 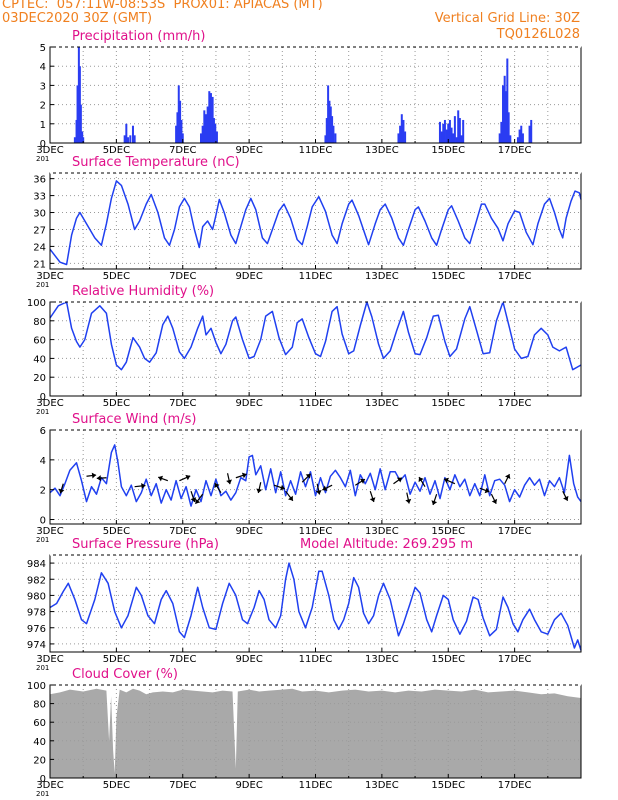 What do you see at coordinates (39, 760) in the screenshot?
I see `y-tick-label: 20` at bounding box center [39, 760].